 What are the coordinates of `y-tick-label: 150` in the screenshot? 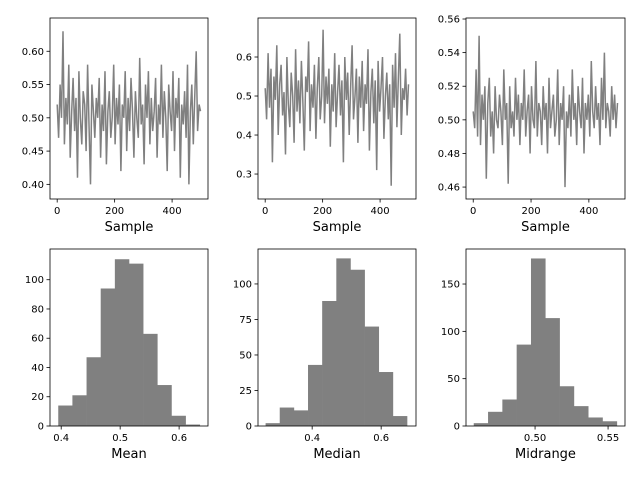 It's located at (450, 285).